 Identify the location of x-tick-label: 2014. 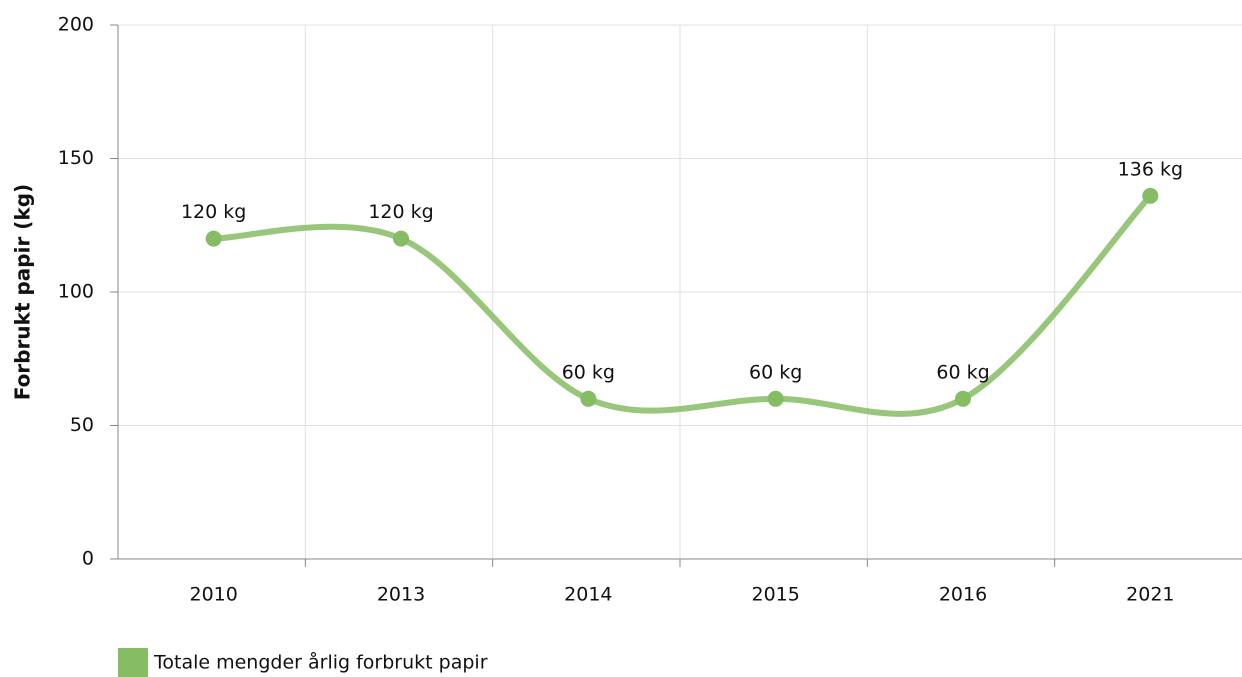
(588, 595).